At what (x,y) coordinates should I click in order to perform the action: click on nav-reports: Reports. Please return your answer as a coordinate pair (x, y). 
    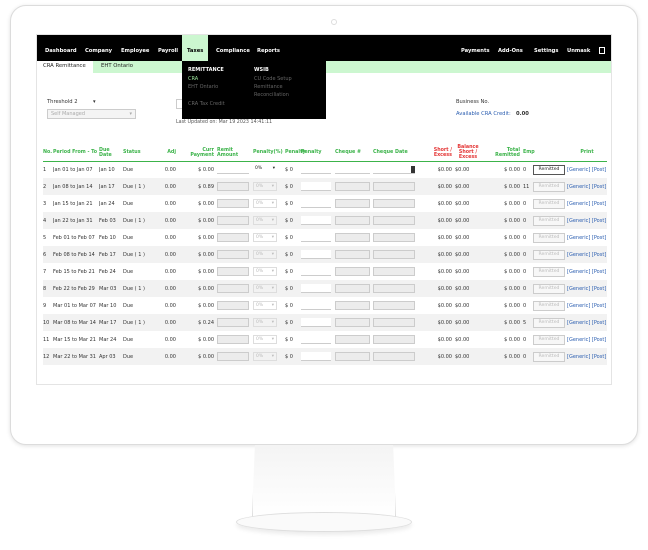
    Looking at the image, I should click on (268, 51).